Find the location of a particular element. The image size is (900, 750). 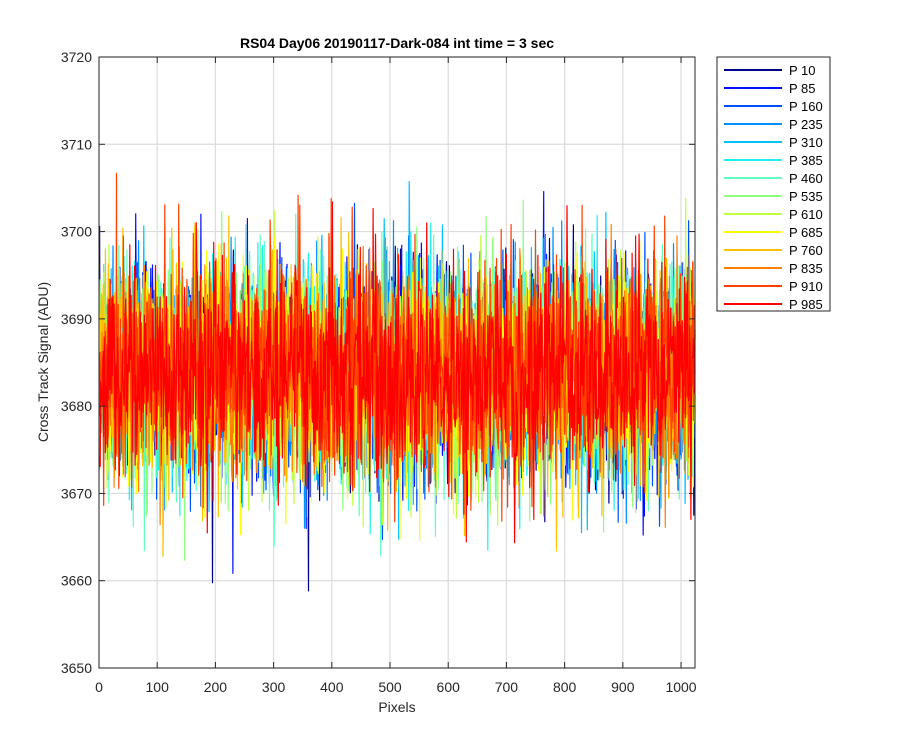

y-tick-label: 3710 is located at coordinates (76, 144).